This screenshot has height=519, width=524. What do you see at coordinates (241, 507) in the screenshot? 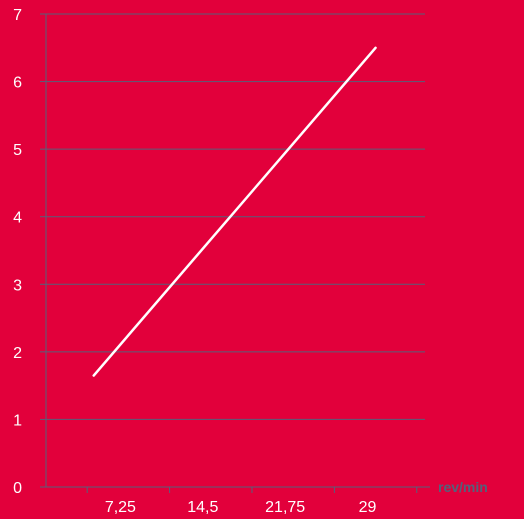
I see `x-axis-tick-labels: 7,25 14,5 21,75 29` at bounding box center [241, 507].